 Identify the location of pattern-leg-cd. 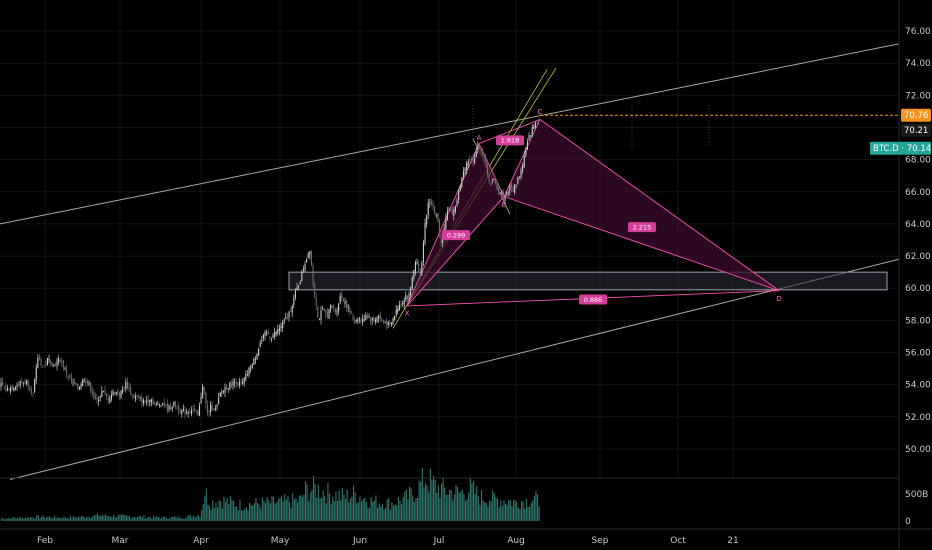
(659, 205).